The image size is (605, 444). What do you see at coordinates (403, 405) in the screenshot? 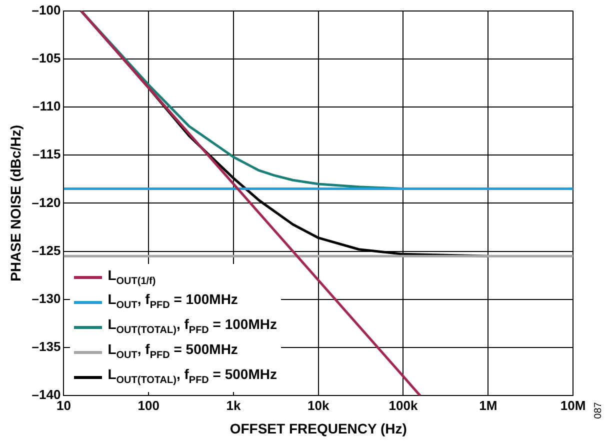
I see `x-tick-label: 100k` at bounding box center [403, 405].